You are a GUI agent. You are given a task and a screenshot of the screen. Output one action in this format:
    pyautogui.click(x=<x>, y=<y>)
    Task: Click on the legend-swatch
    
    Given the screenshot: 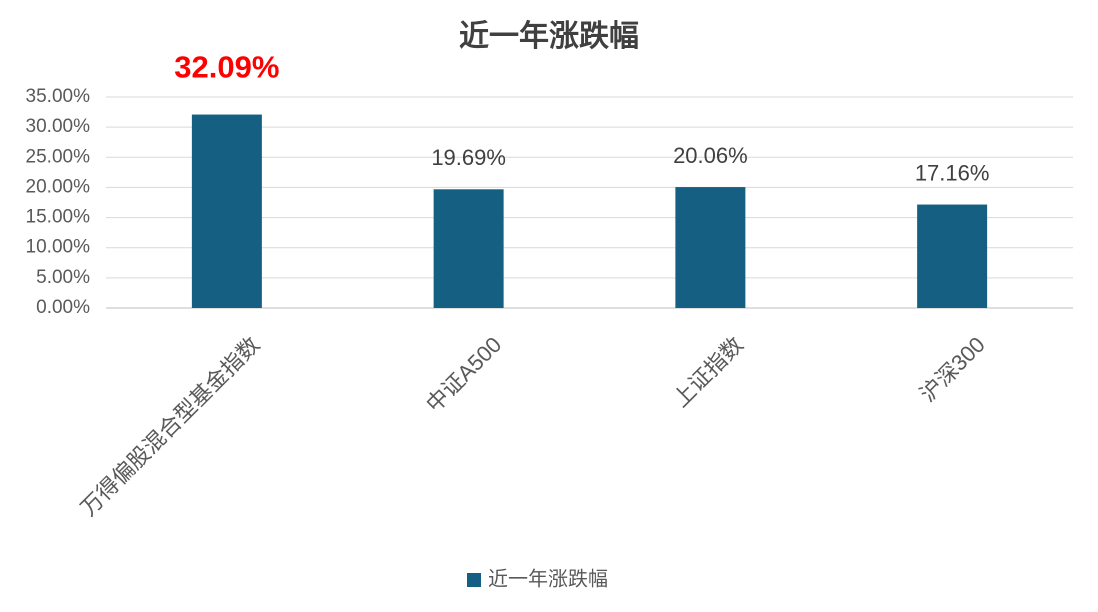 What is the action you would take?
    pyautogui.click(x=474, y=580)
    